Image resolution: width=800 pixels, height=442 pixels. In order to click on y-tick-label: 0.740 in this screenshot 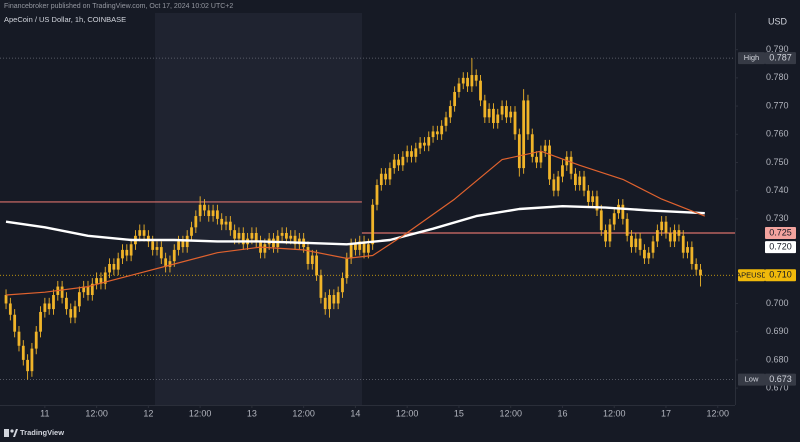, I will do `click(777, 190)`.